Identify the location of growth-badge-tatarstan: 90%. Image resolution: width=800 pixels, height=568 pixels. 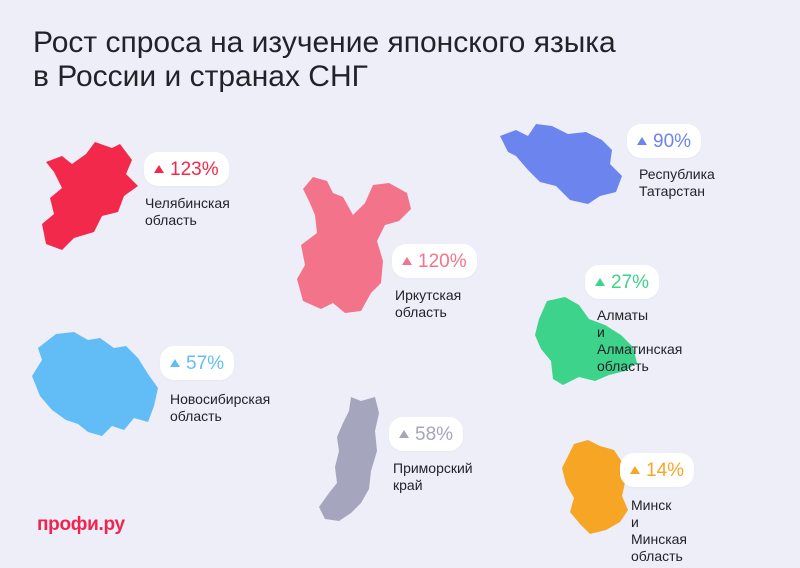
(664, 141).